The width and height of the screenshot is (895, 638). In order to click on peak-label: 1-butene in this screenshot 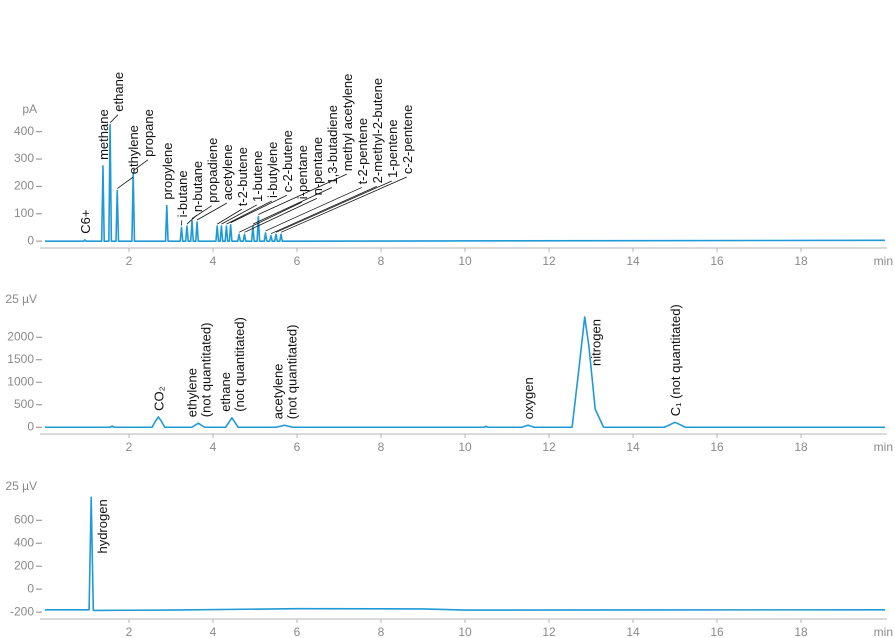, I will do `click(257, 176)`.